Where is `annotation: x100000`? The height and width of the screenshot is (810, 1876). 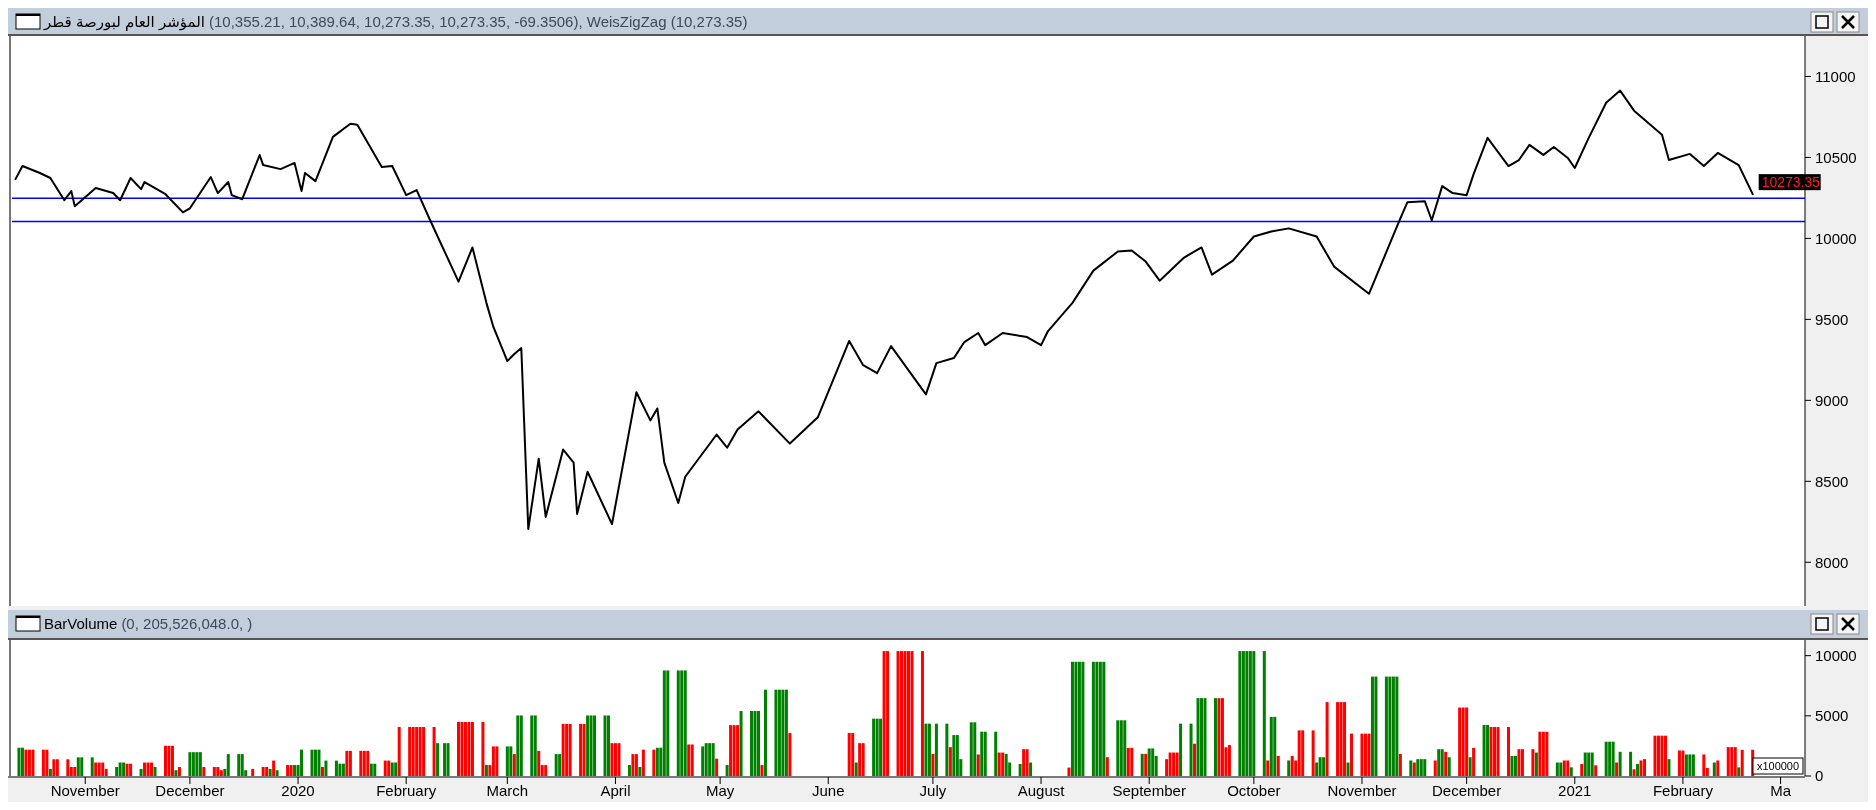
annotation: x100000 is located at coordinates (1778, 765).